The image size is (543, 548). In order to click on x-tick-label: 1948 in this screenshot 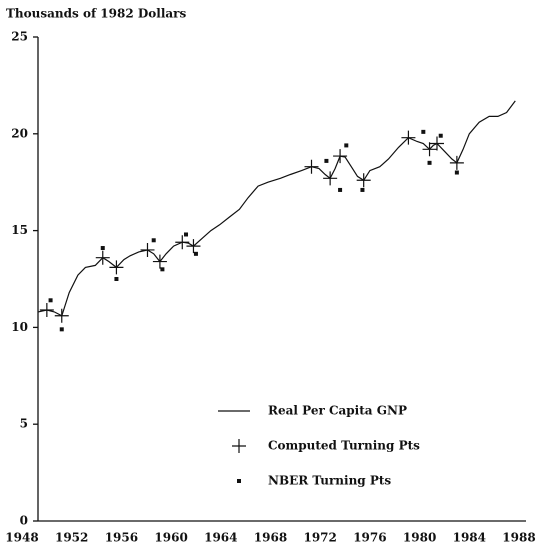, I will do `click(21, 538)`.